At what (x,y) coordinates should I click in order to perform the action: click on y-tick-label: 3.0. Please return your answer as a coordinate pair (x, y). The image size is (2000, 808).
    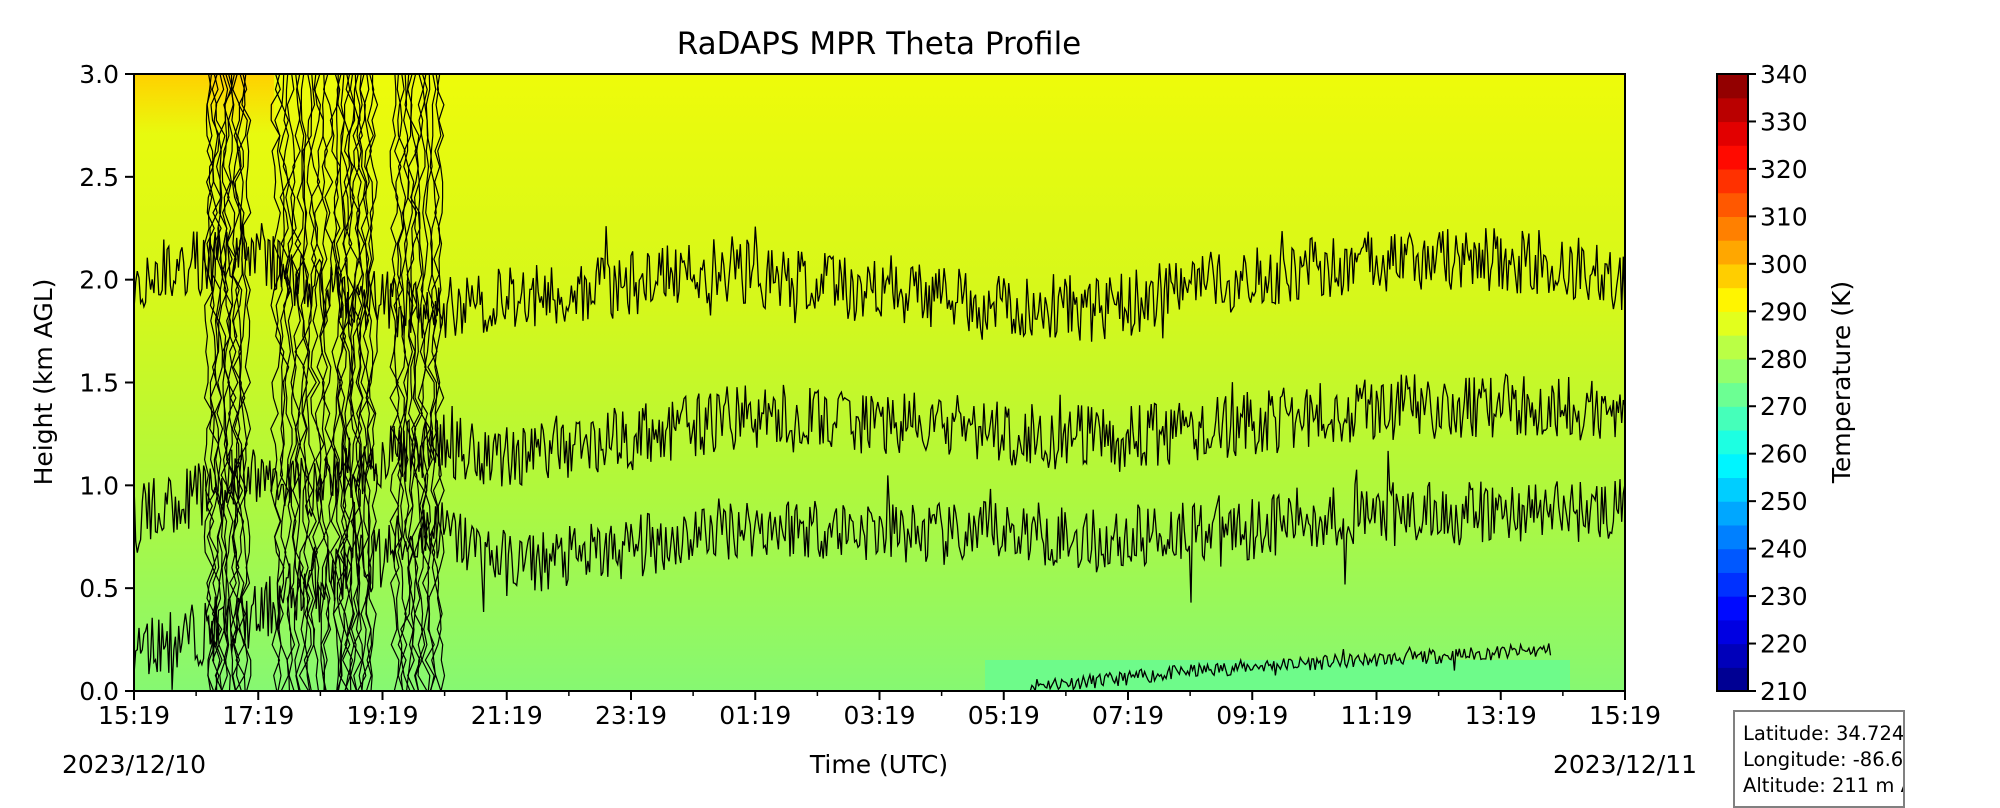
    Looking at the image, I should click on (99, 74).